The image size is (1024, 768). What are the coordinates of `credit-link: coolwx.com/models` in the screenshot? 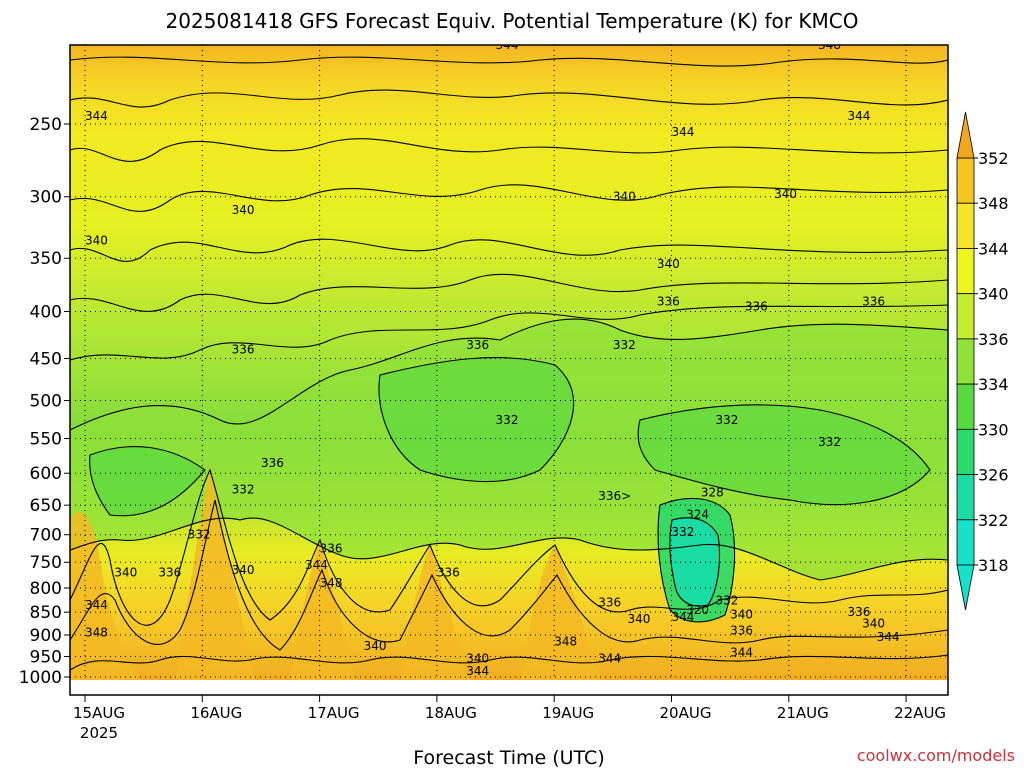 It's located at (936, 755).